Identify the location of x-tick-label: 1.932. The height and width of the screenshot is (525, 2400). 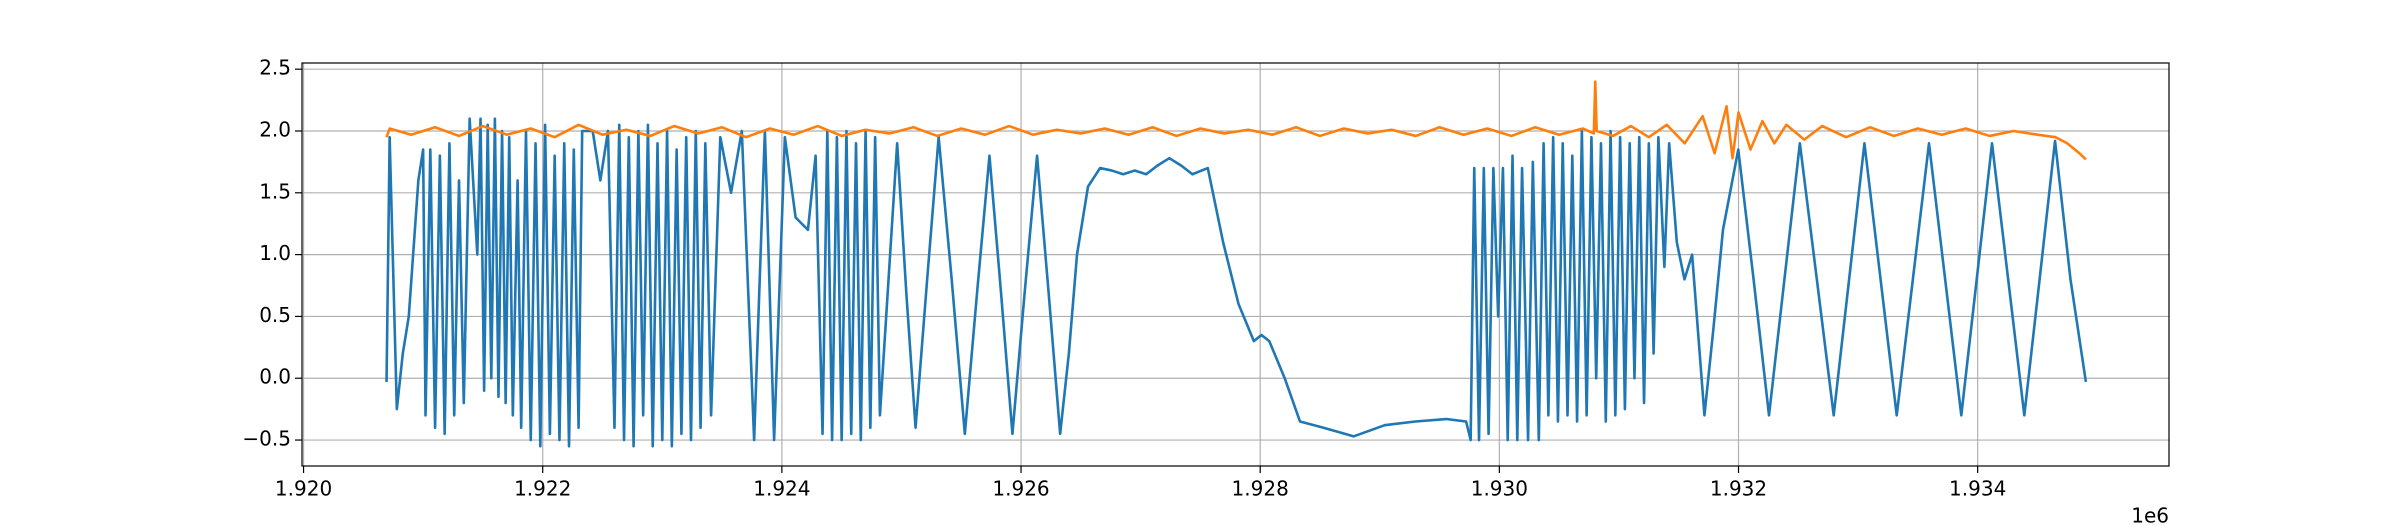
(1738, 489).